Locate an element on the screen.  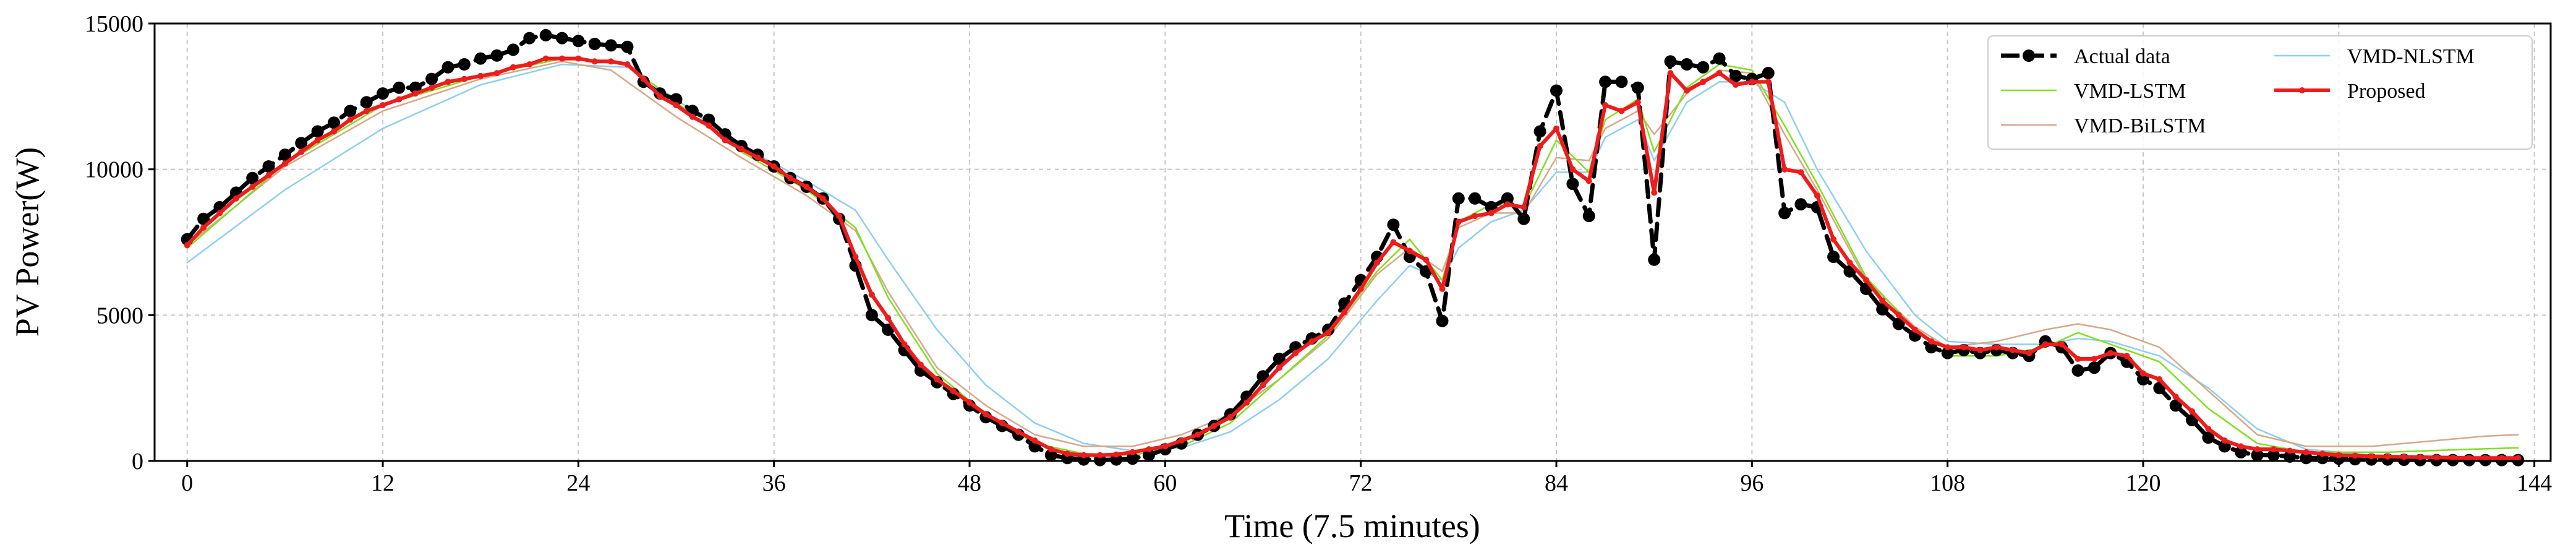
legend-box is located at coordinates (2260, 92).